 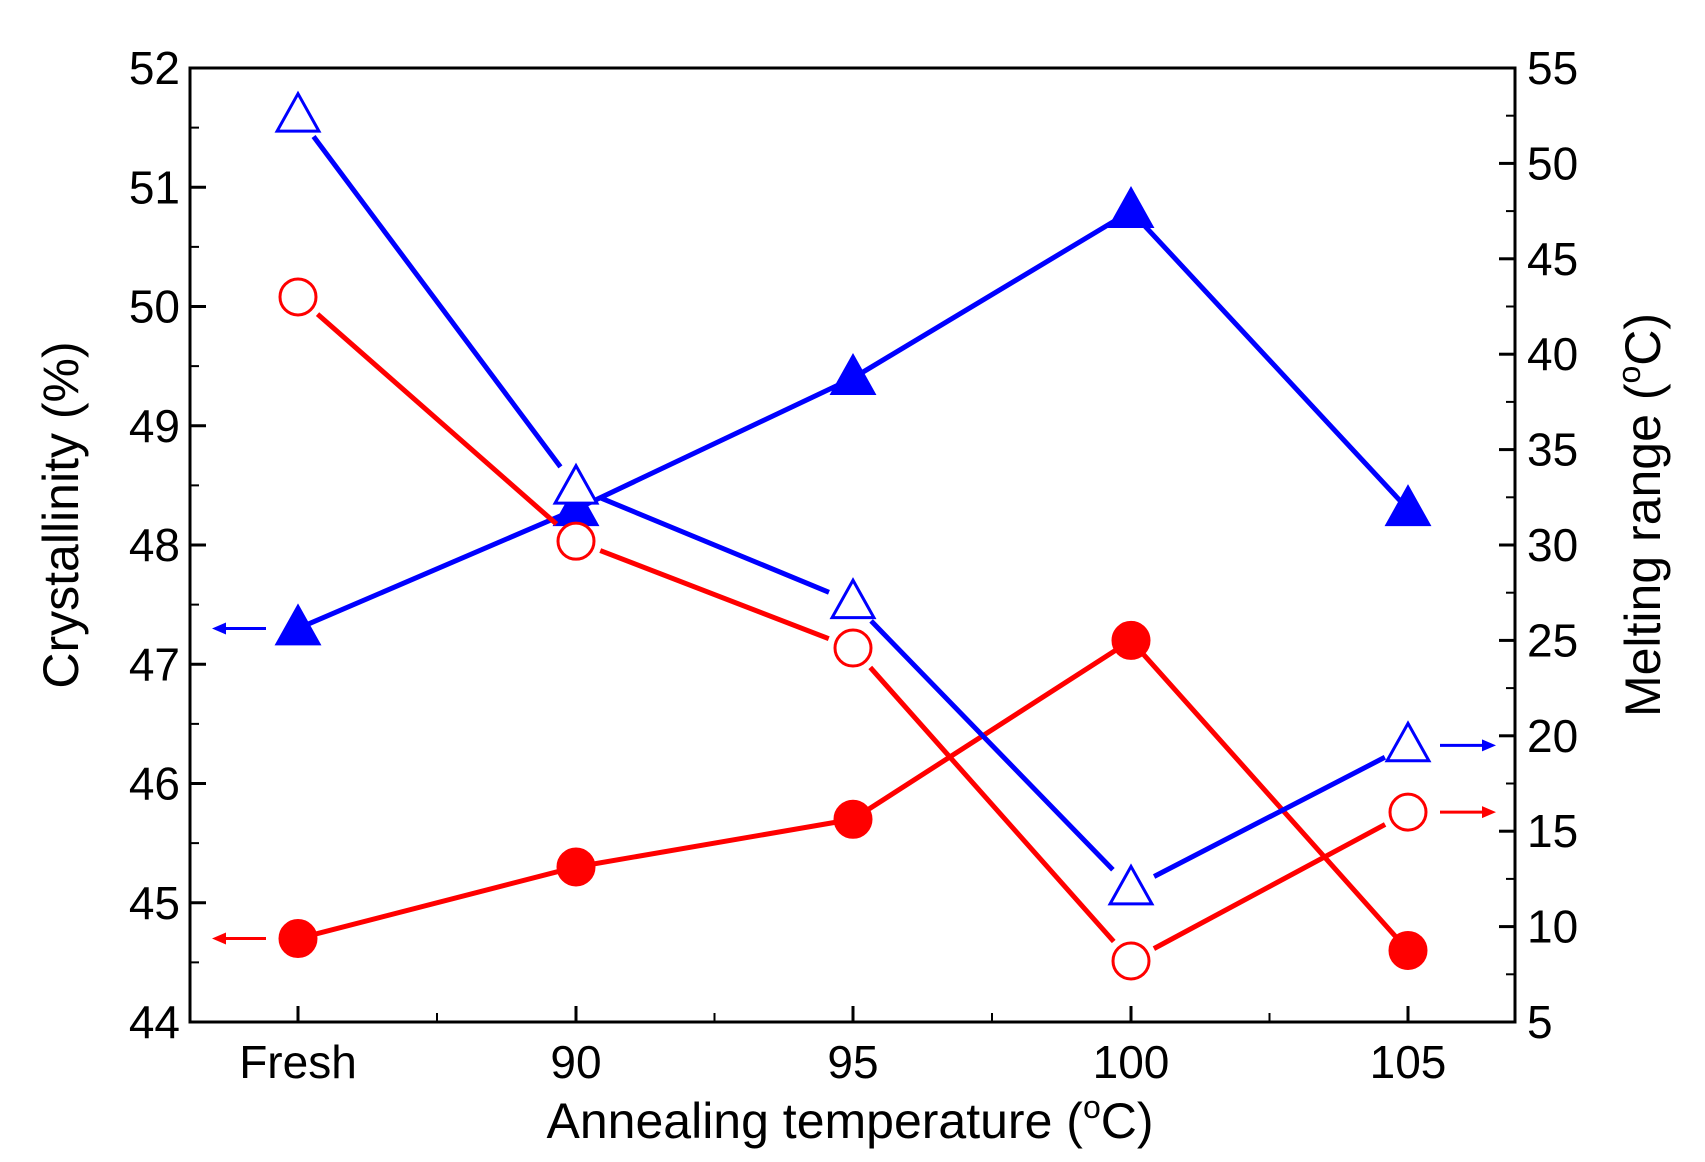 What do you see at coordinates (575, 1062) in the screenshot?
I see `x-tick-label: 90` at bounding box center [575, 1062].